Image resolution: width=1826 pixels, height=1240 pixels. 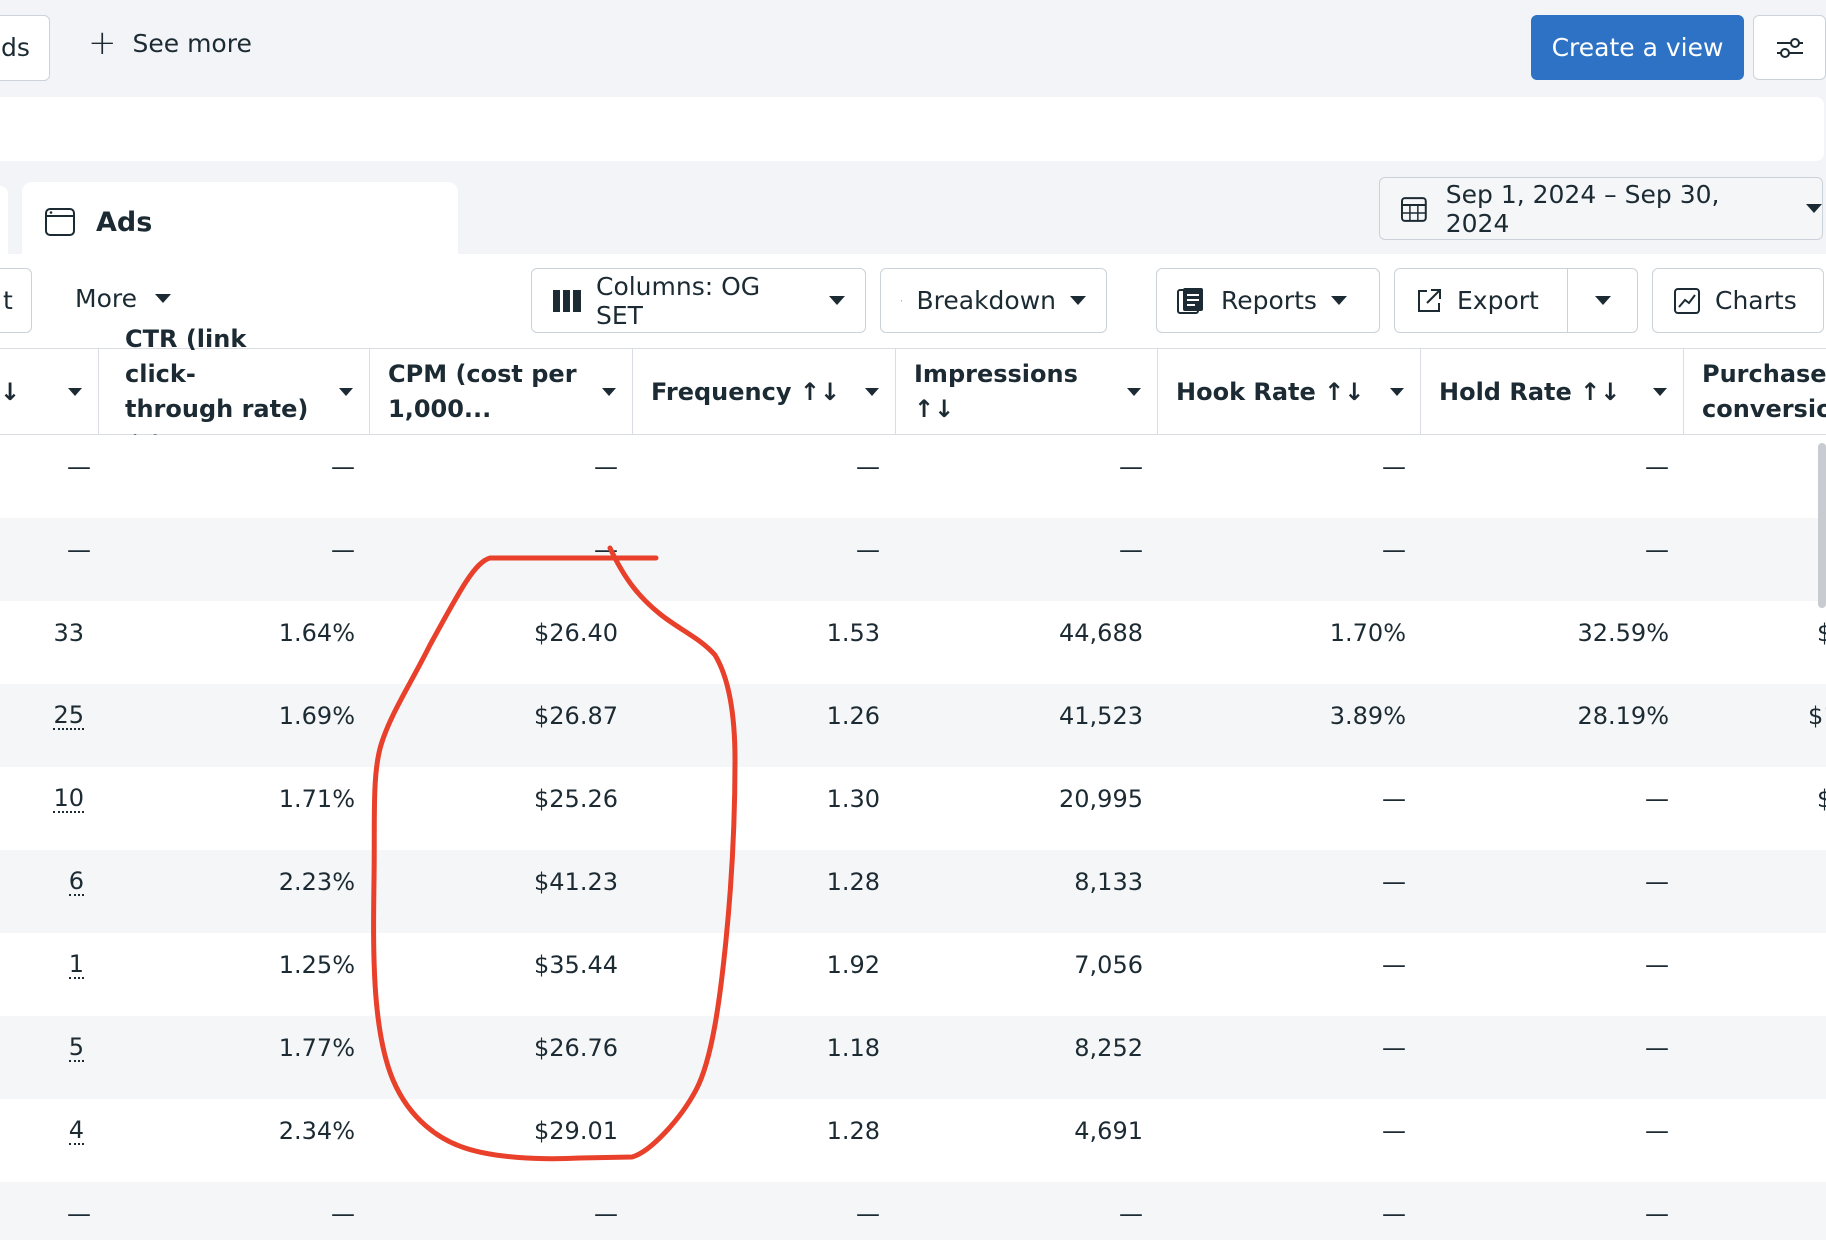 I want to click on tab-ads: Ads, so click(x=240, y=222).